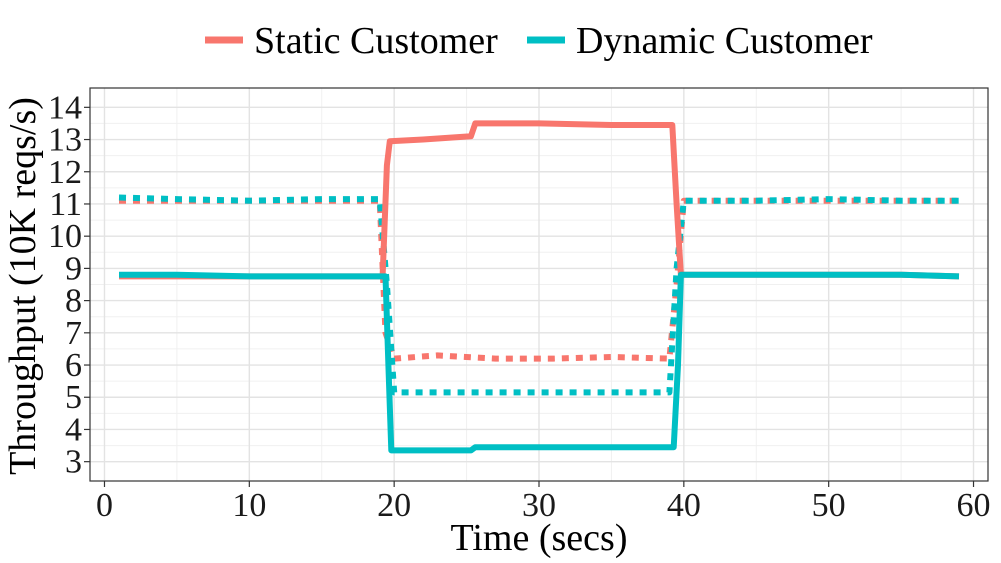 The height and width of the screenshot is (563, 1001). Describe the element at coordinates (73, 301) in the screenshot. I see `y-tick-label: 8` at that location.